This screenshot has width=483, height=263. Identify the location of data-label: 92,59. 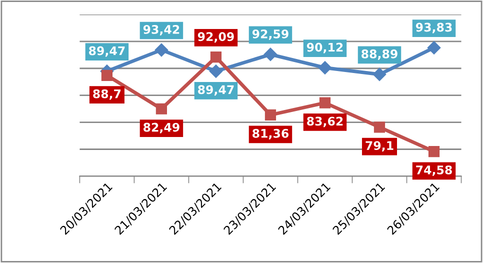
(270, 34).